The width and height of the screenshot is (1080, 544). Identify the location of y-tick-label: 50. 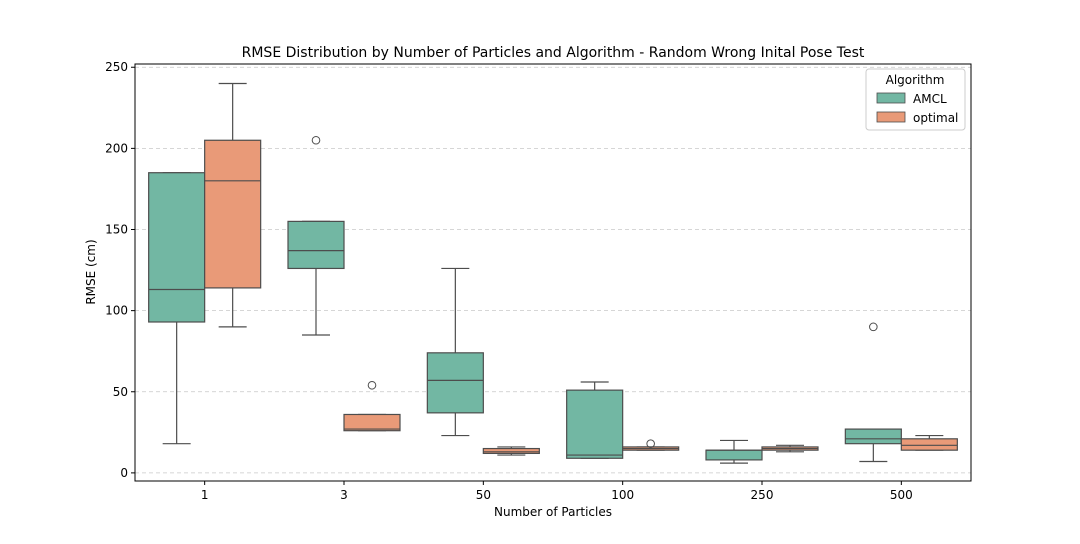
(120, 392).